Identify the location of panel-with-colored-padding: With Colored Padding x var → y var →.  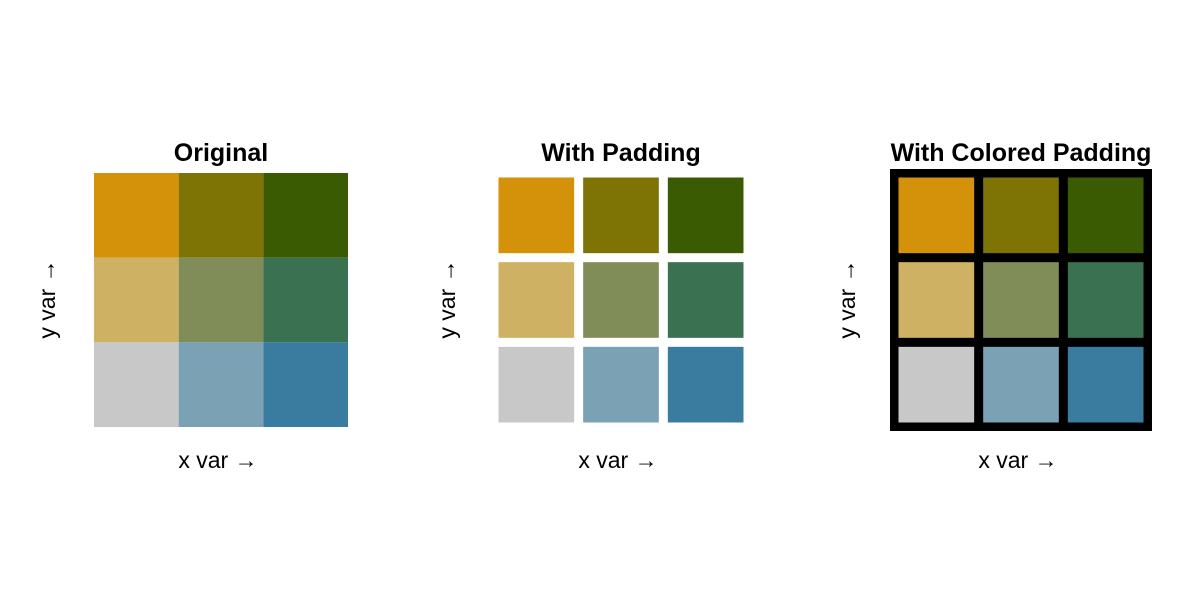
(993, 306).